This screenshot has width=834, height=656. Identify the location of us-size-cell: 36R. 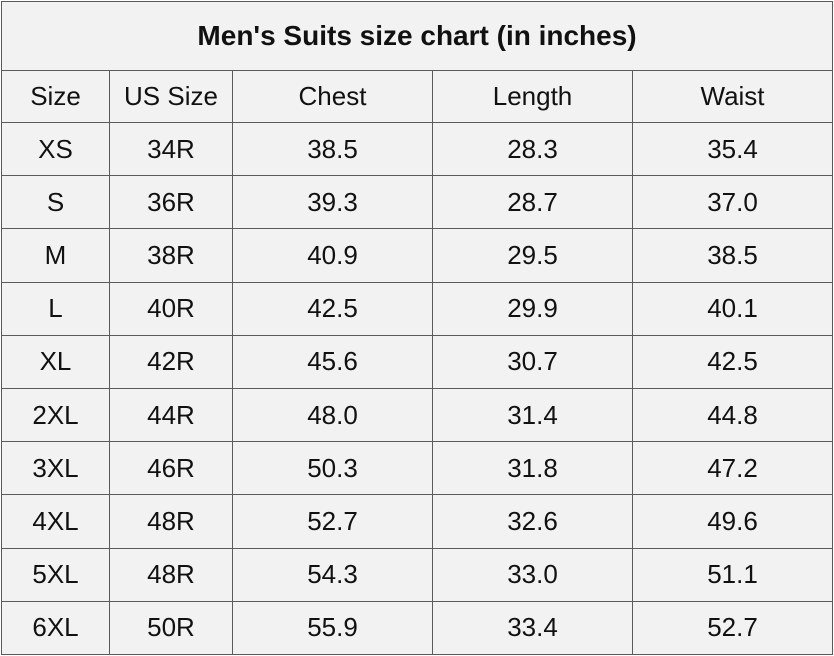
(171, 202).